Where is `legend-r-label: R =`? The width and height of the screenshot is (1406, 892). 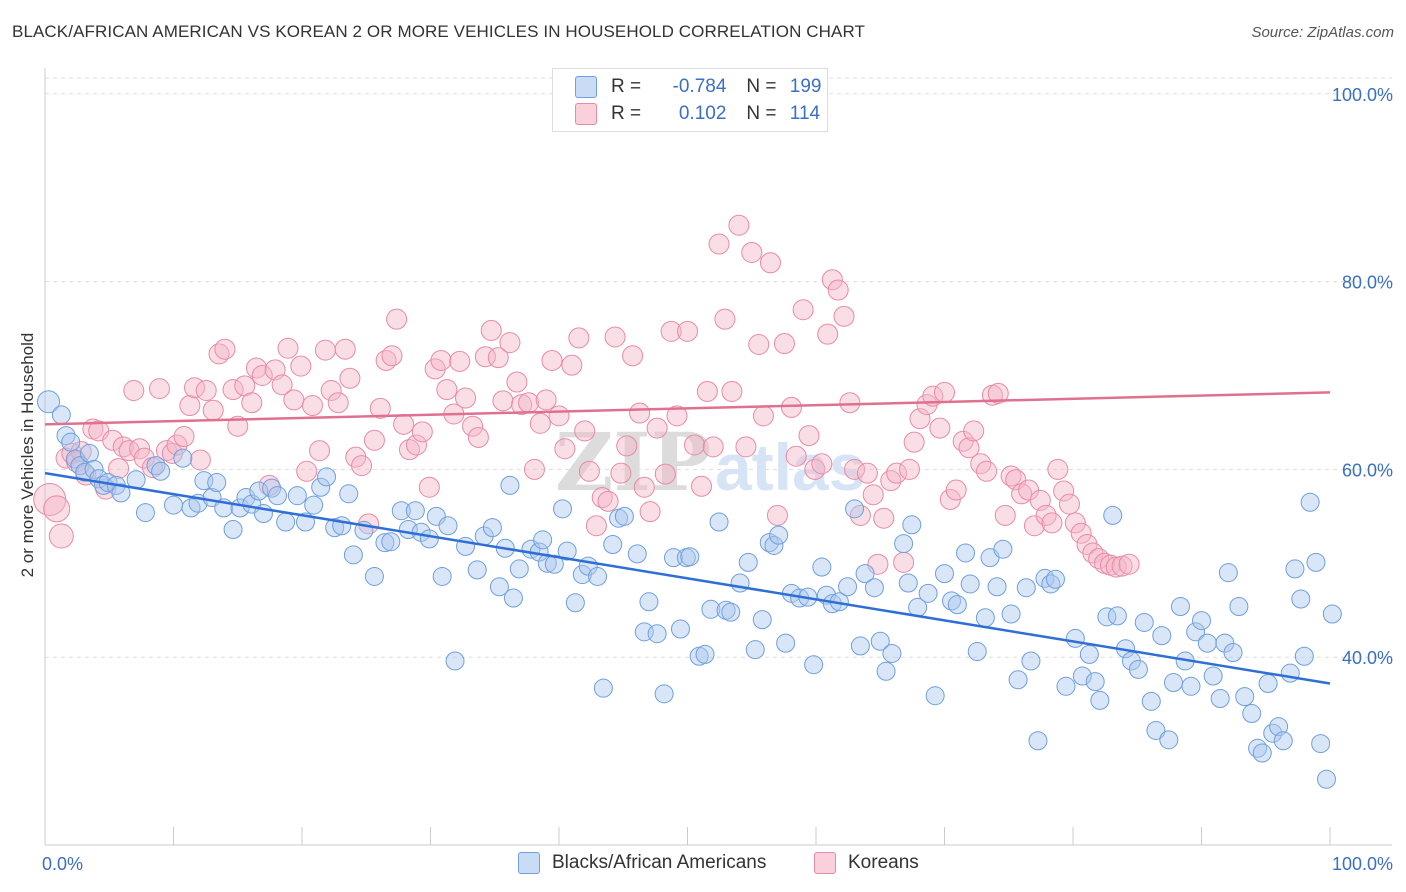
legend-r-label: R = is located at coordinates (626, 86).